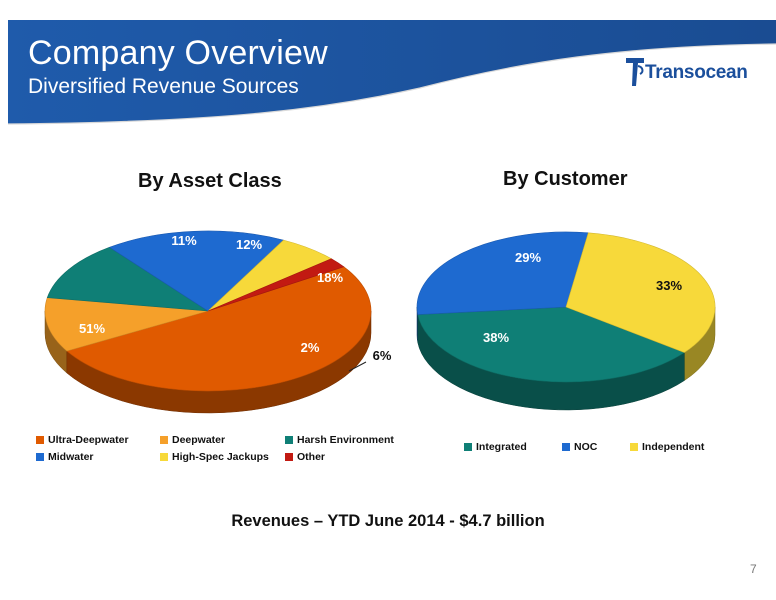 Image resolution: width=776 pixels, height=600 pixels. I want to click on asset-slice-midwater, so click(196, 271).